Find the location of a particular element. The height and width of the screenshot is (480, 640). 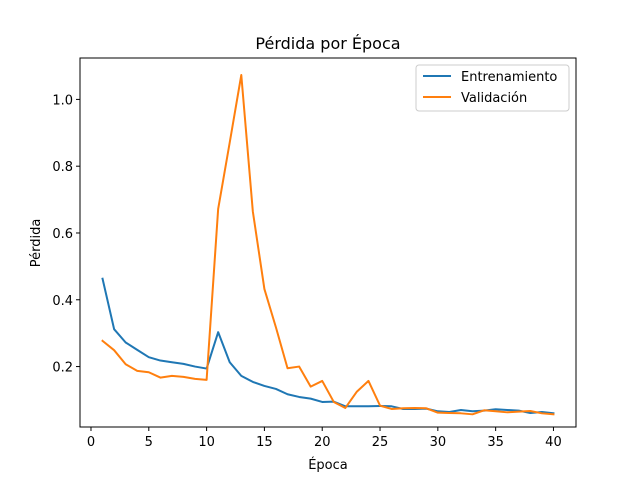

x-tick-label: 5 is located at coordinates (149, 442).